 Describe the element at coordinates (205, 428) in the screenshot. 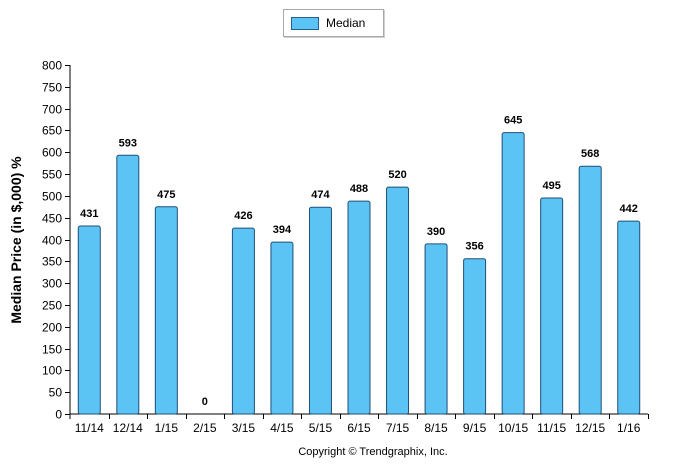

I see `x-tick-label: 2/15` at that location.